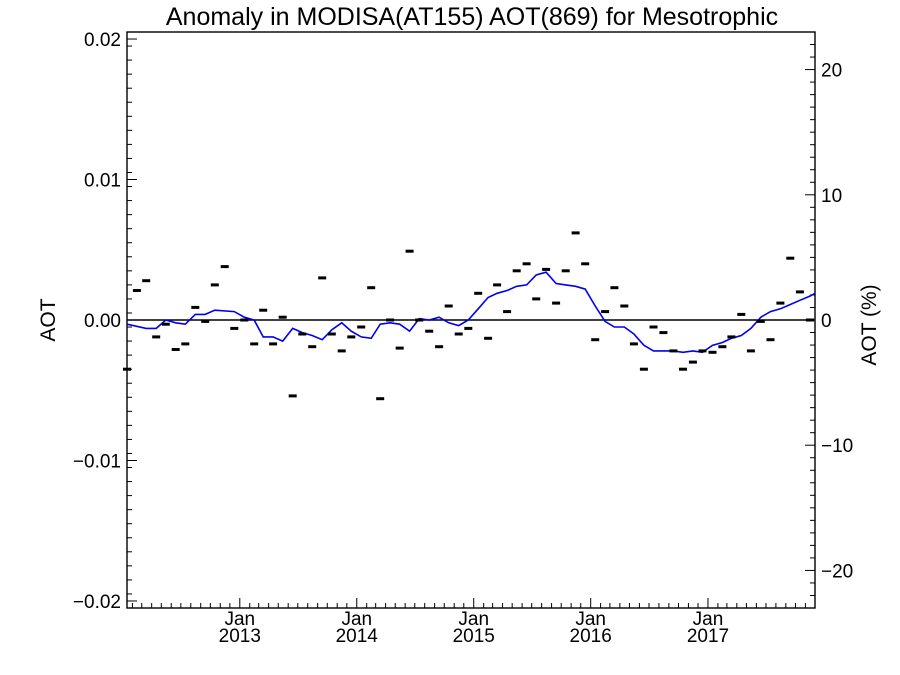 The height and width of the screenshot is (675, 900). Describe the element at coordinates (837, 446) in the screenshot. I see `y2-tick-label: −10` at that location.